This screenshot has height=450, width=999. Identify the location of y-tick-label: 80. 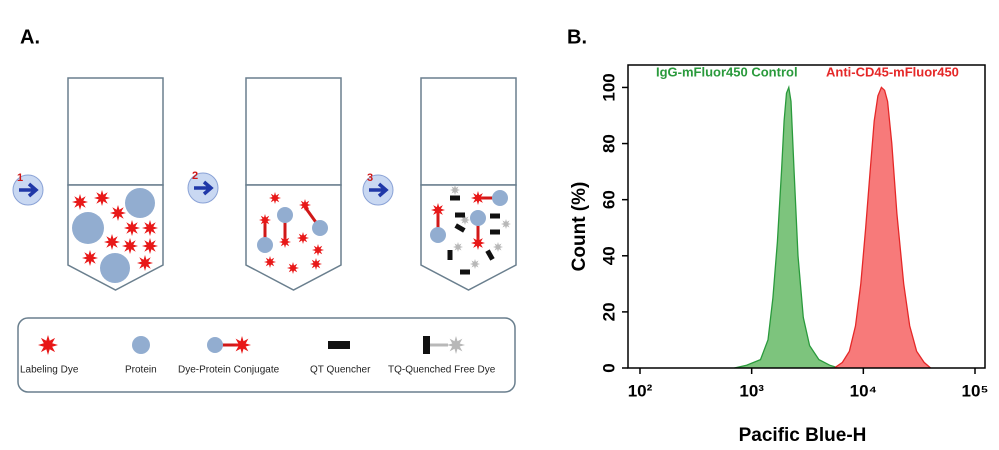
(608, 143).